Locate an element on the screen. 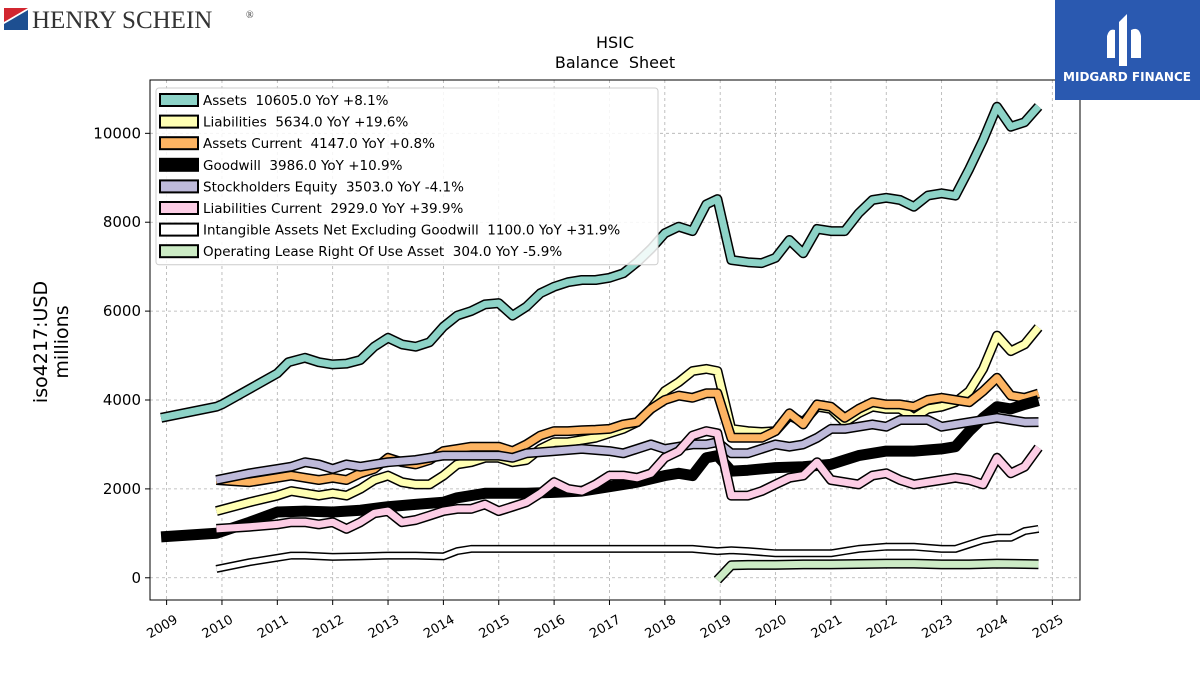 The width and height of the screenshot is (1200, 675). x-tick-label: 2009 is located at coordinates (162, 627).